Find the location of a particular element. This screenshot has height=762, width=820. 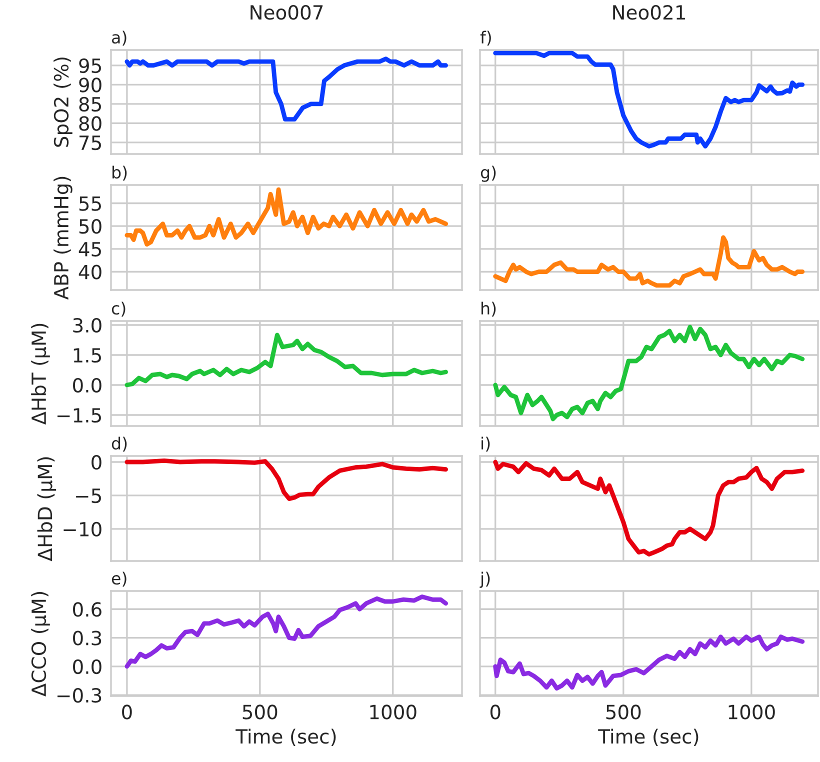

y-tick-label: −0.3 is located at coordinates (80, 695).